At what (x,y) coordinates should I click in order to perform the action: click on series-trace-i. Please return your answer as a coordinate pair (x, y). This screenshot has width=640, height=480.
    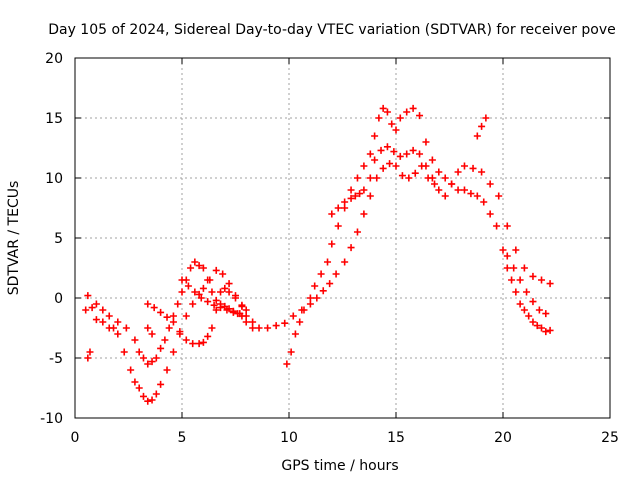
    Looking at the image, I should click on (120, 331).